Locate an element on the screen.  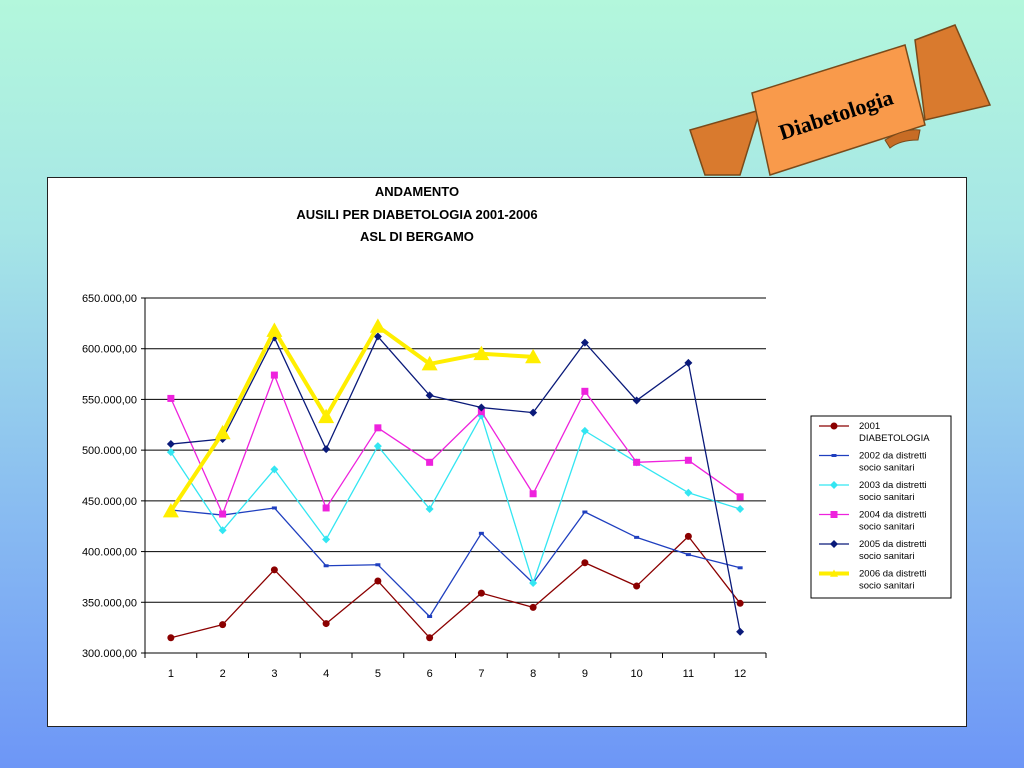
x-tick-label: 11 is located at coordinates (688, 674).